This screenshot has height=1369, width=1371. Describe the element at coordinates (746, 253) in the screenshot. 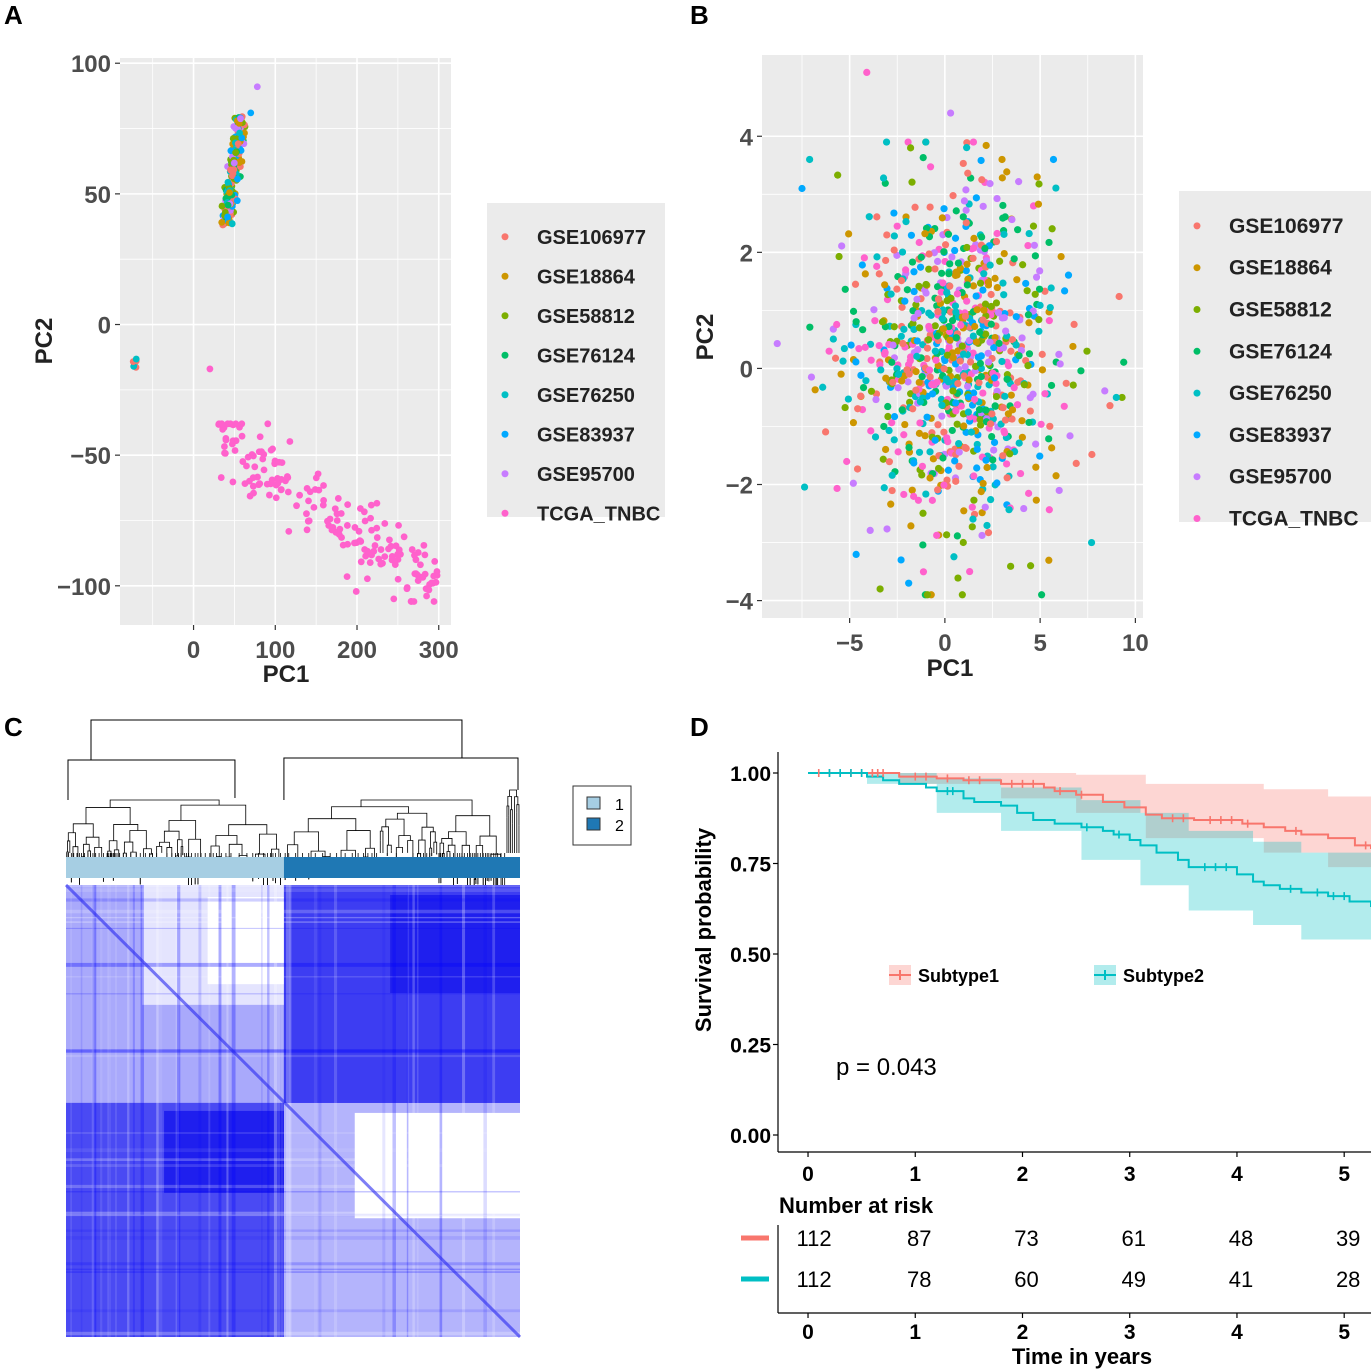

I see `panel-b-ytick-label: 2` at that location.